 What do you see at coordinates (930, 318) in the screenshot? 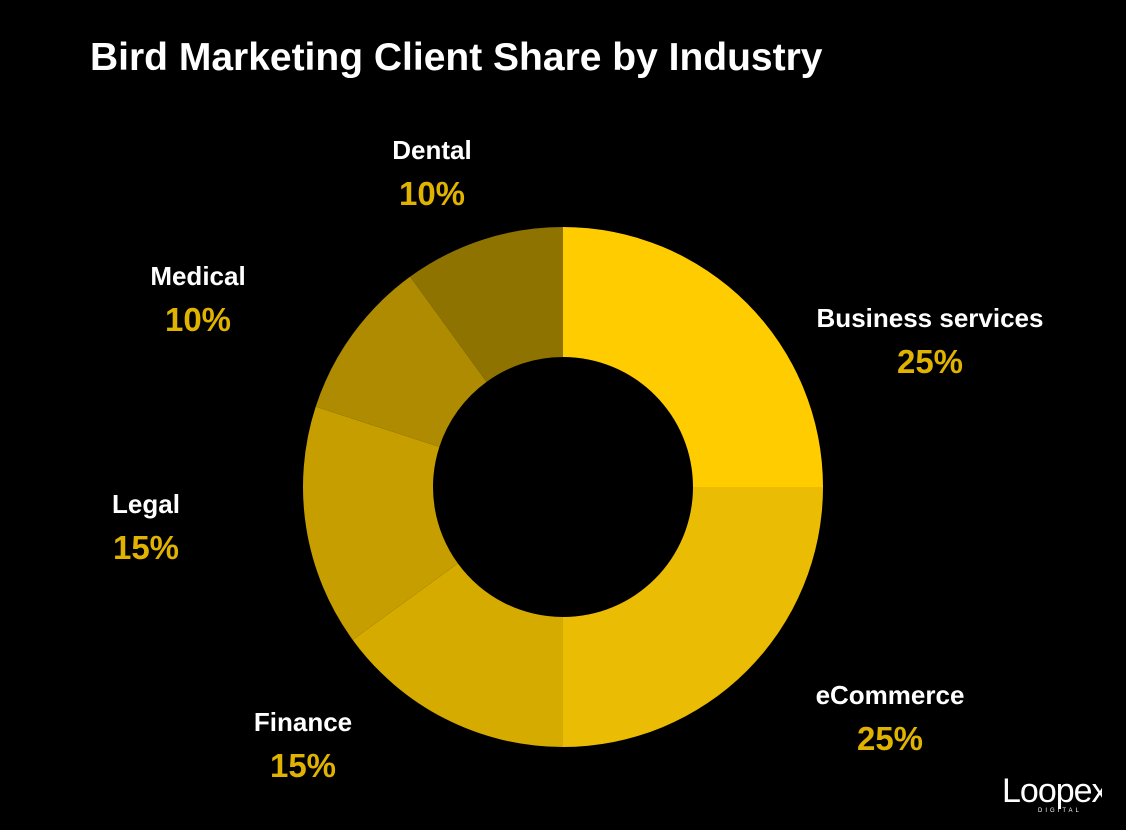
I see `slice-label: Business services` at bounding box center [930, 318].